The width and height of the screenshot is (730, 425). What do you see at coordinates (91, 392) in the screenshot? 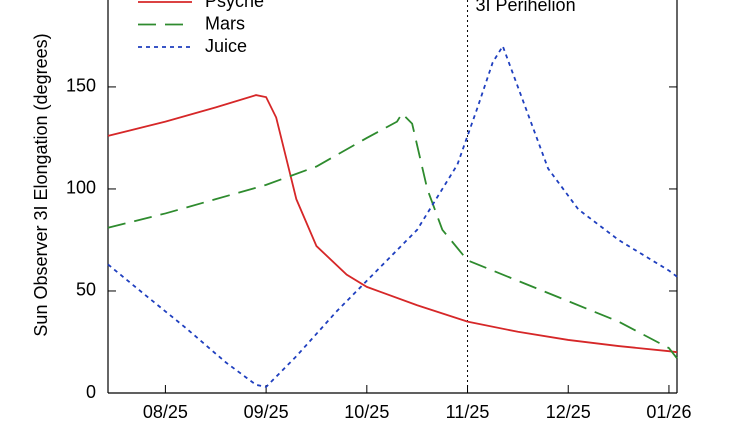
I see `y-tick-label: 0` at bounding box center [91, 392].